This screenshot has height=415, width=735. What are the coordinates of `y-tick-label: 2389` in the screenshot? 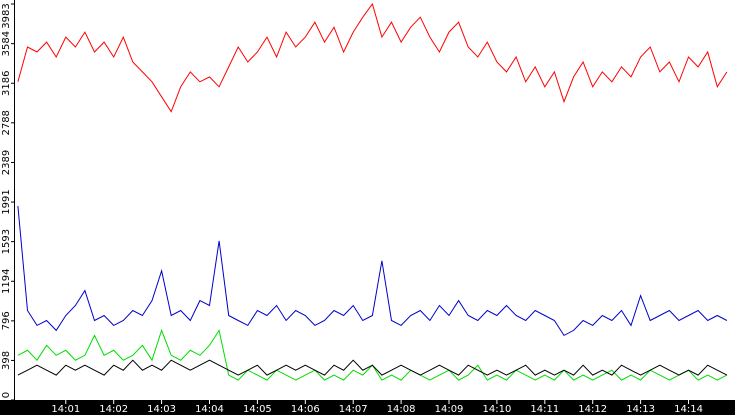 It's located at (6, 162).